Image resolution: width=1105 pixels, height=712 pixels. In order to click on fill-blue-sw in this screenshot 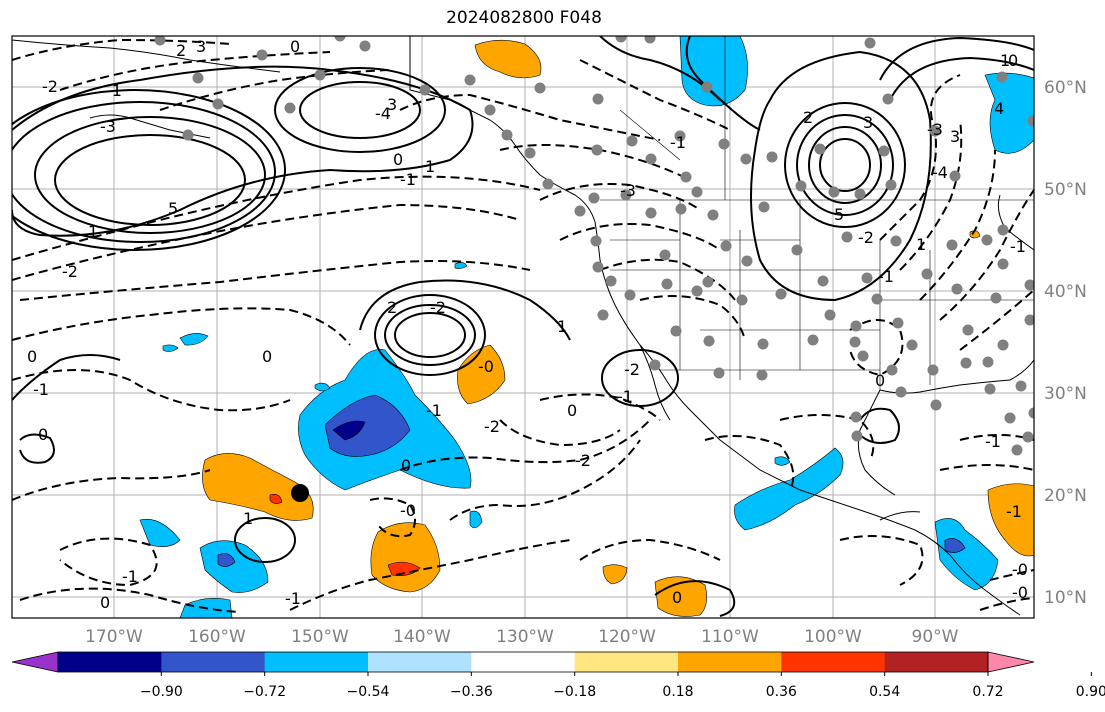, I will do `click(234, 566)`.